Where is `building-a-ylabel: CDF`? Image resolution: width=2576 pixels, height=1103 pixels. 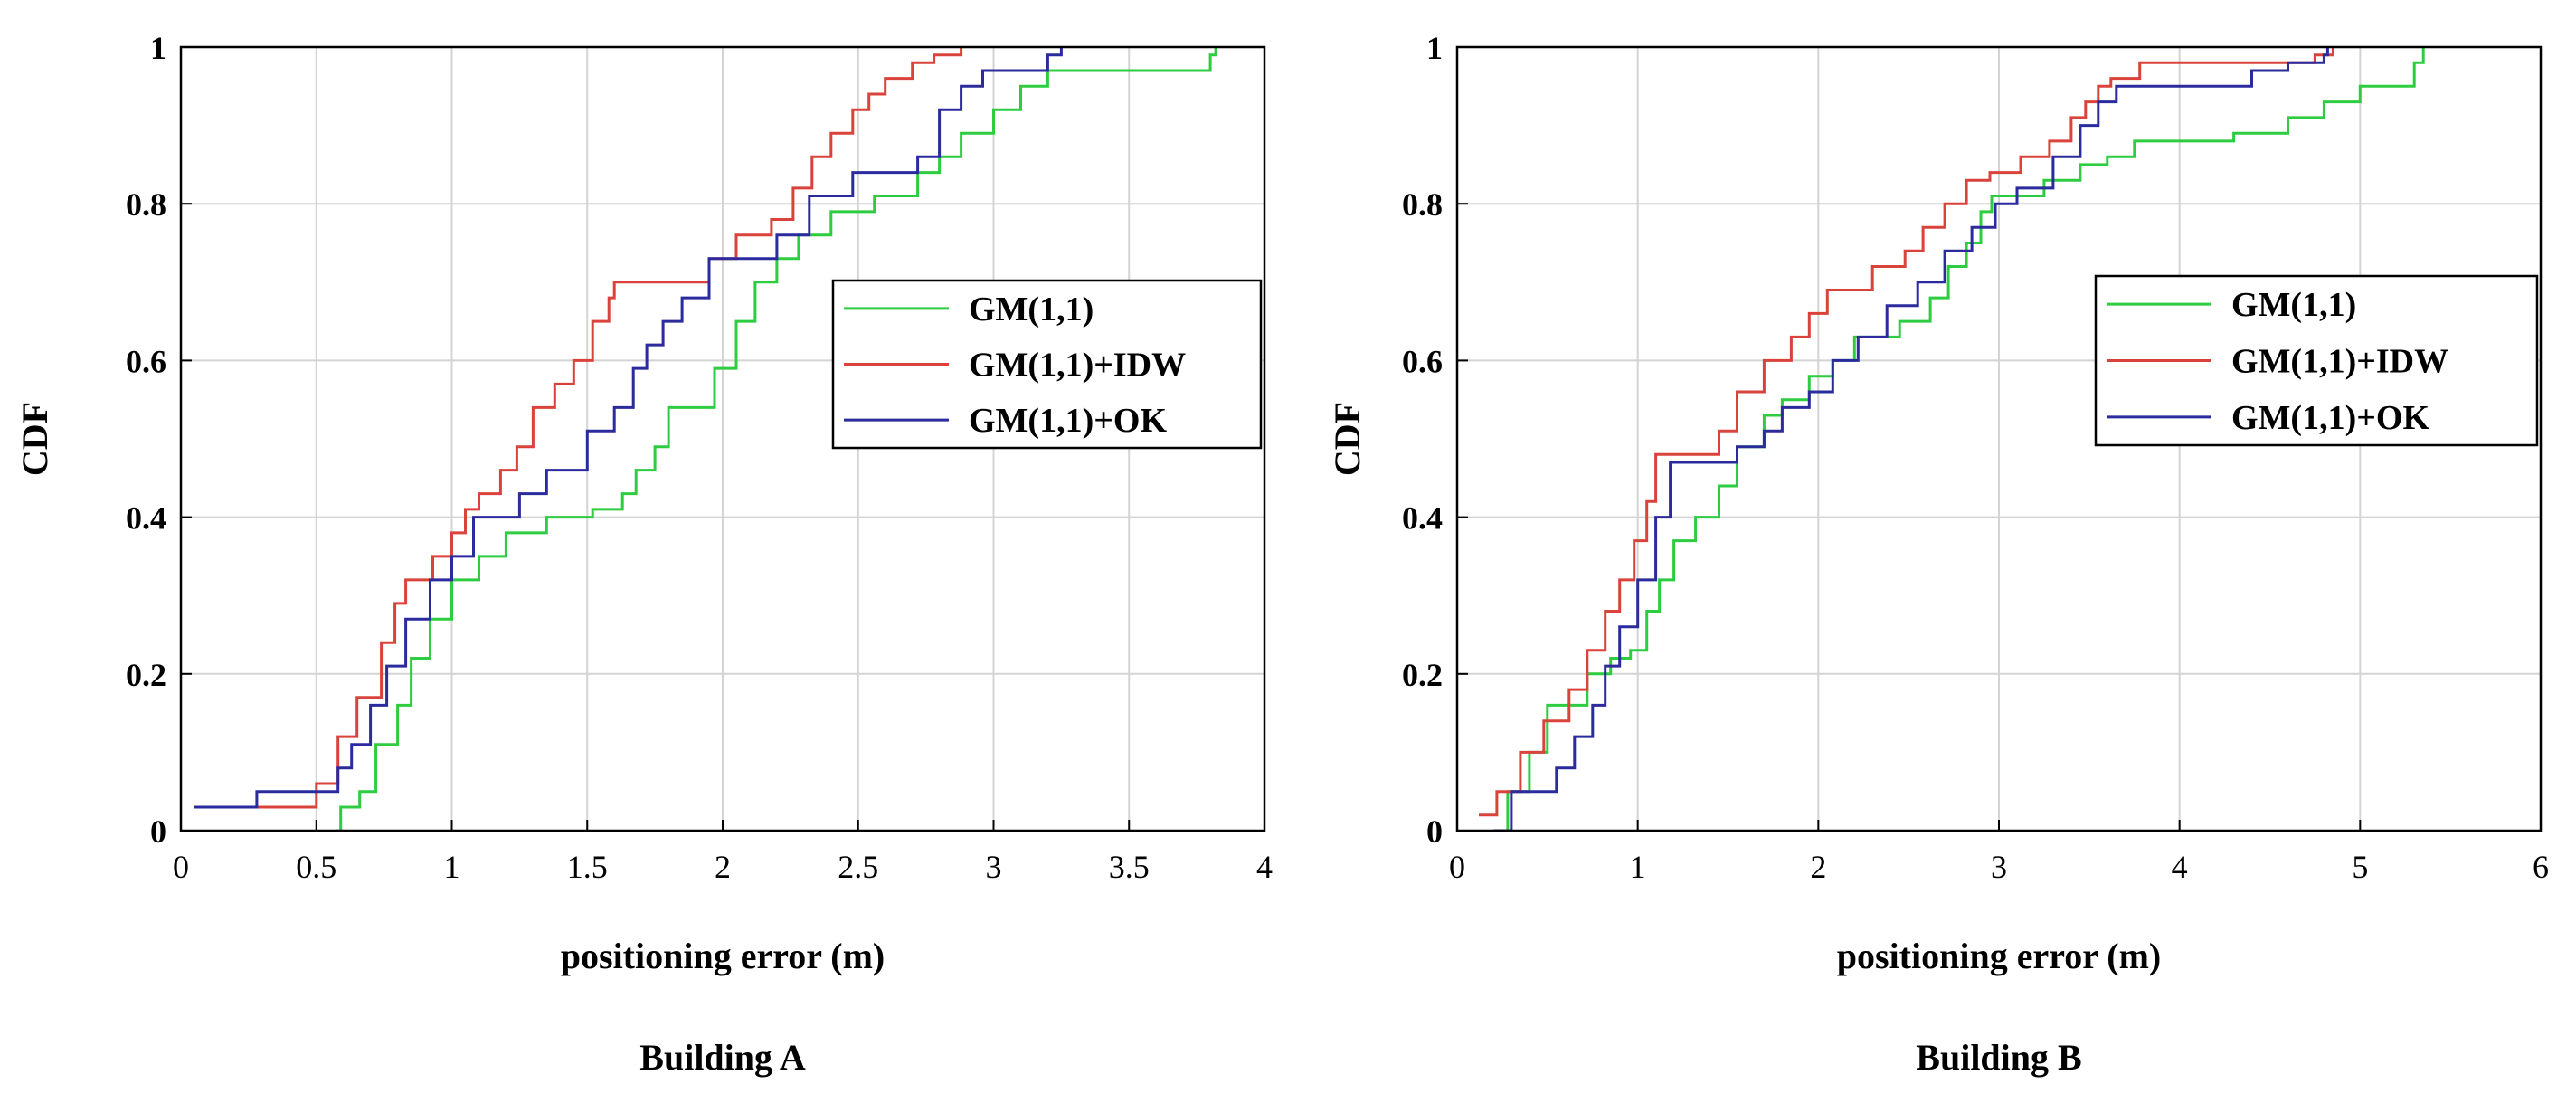
building-a-ylabel: CDF is located at coordinates (34, 439).